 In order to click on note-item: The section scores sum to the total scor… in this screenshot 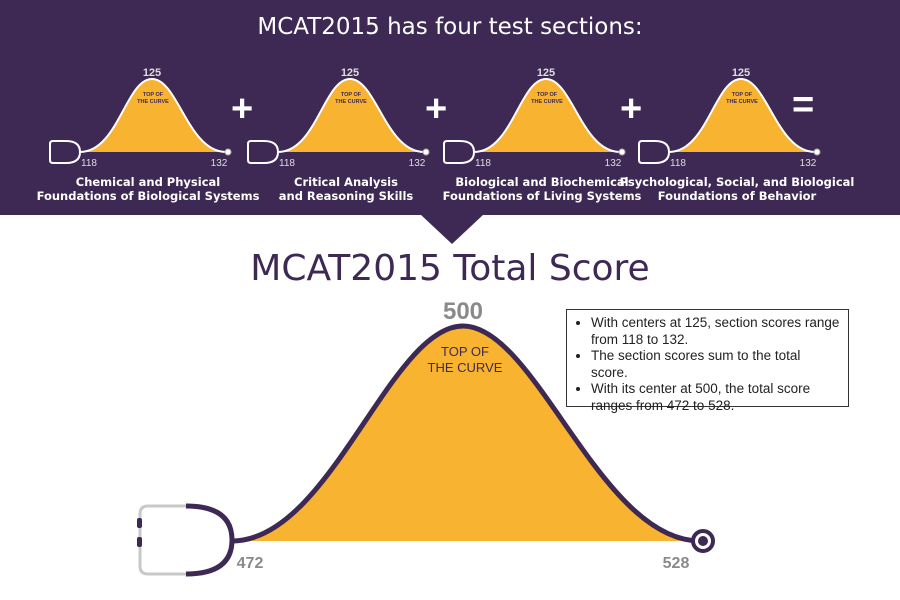, I will do `click(715, 364)`.